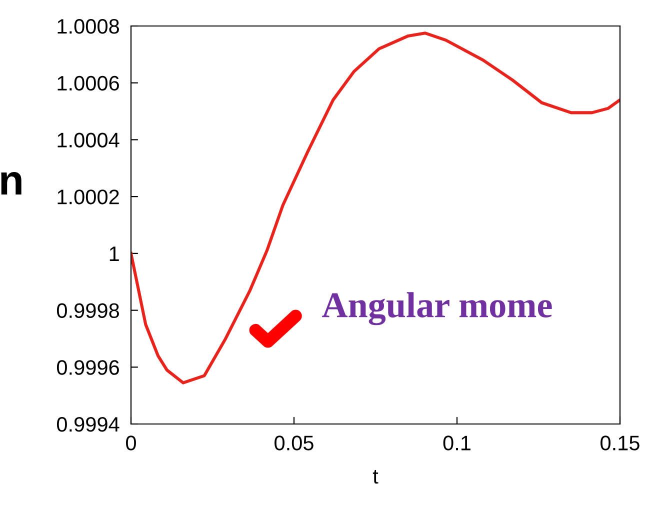  What do you see at coordinates (620, 443) in the screenshot?
I see `x-tick-label: 0.15` at bounding box center [620, 443].